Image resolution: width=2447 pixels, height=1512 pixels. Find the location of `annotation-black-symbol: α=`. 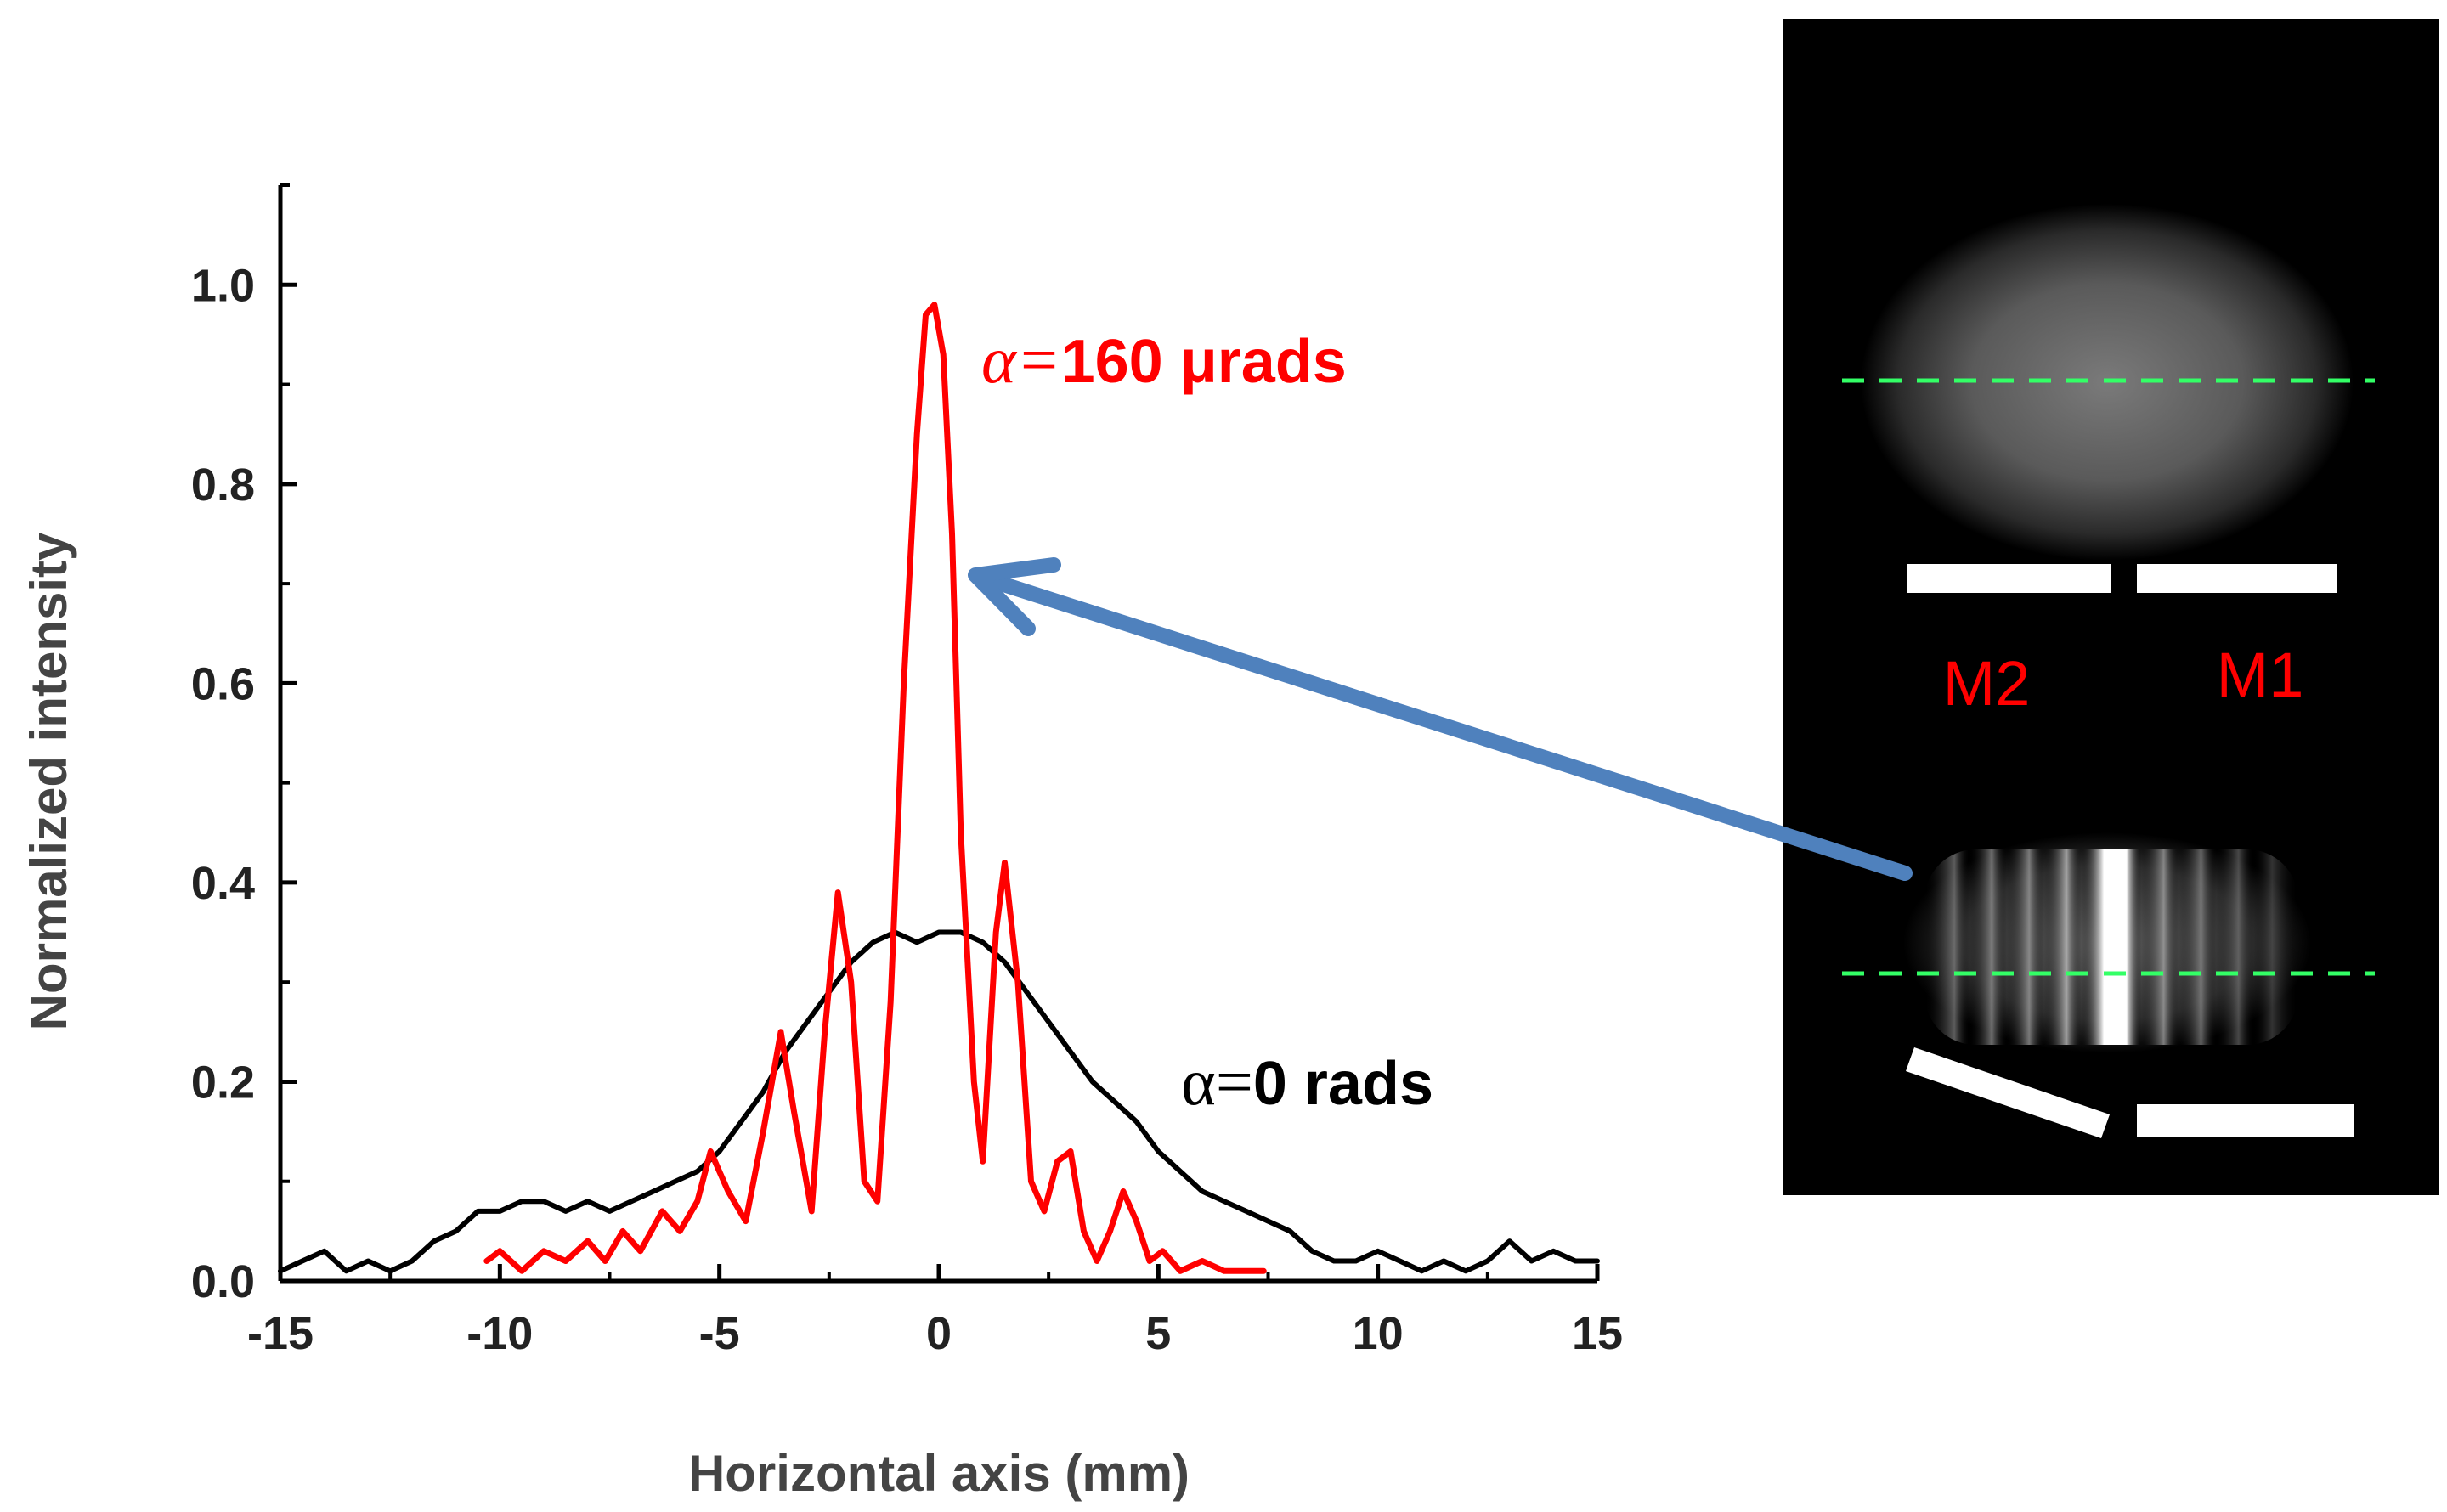

annotation-black-symbol: α= is located at coordinates (1217, 1082).